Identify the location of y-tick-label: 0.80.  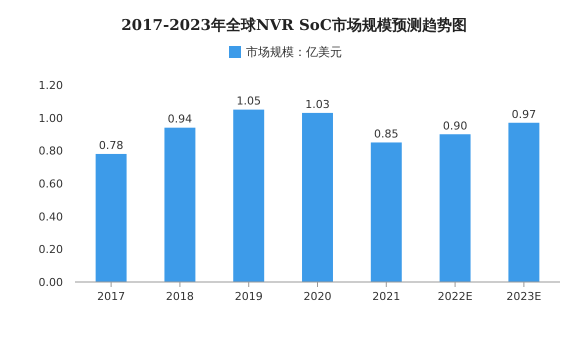
(50, 151).